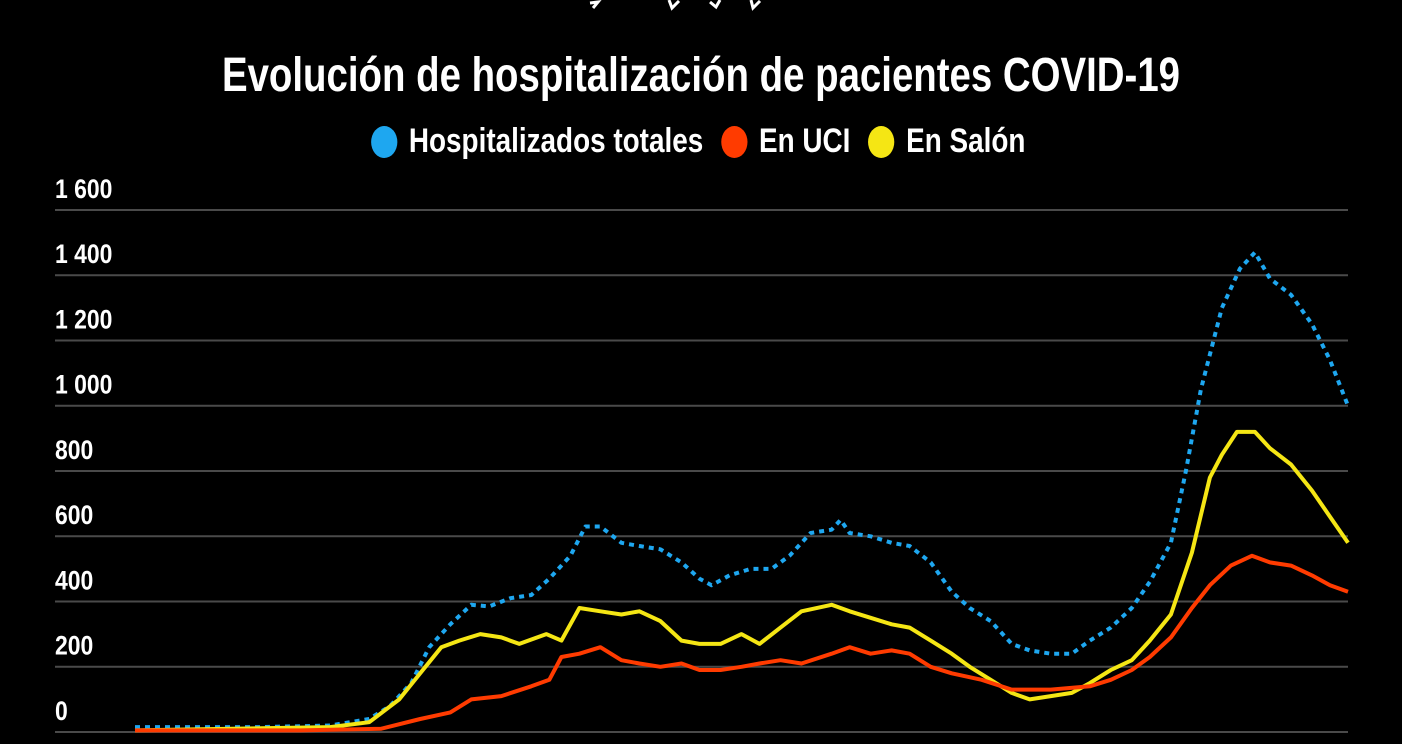 This screenshot has width=1402, height=744. What do you see at coordinates (966, 141) in the screenshot?
I see `legend-label: En Salón` at bounding box center [966, 141].